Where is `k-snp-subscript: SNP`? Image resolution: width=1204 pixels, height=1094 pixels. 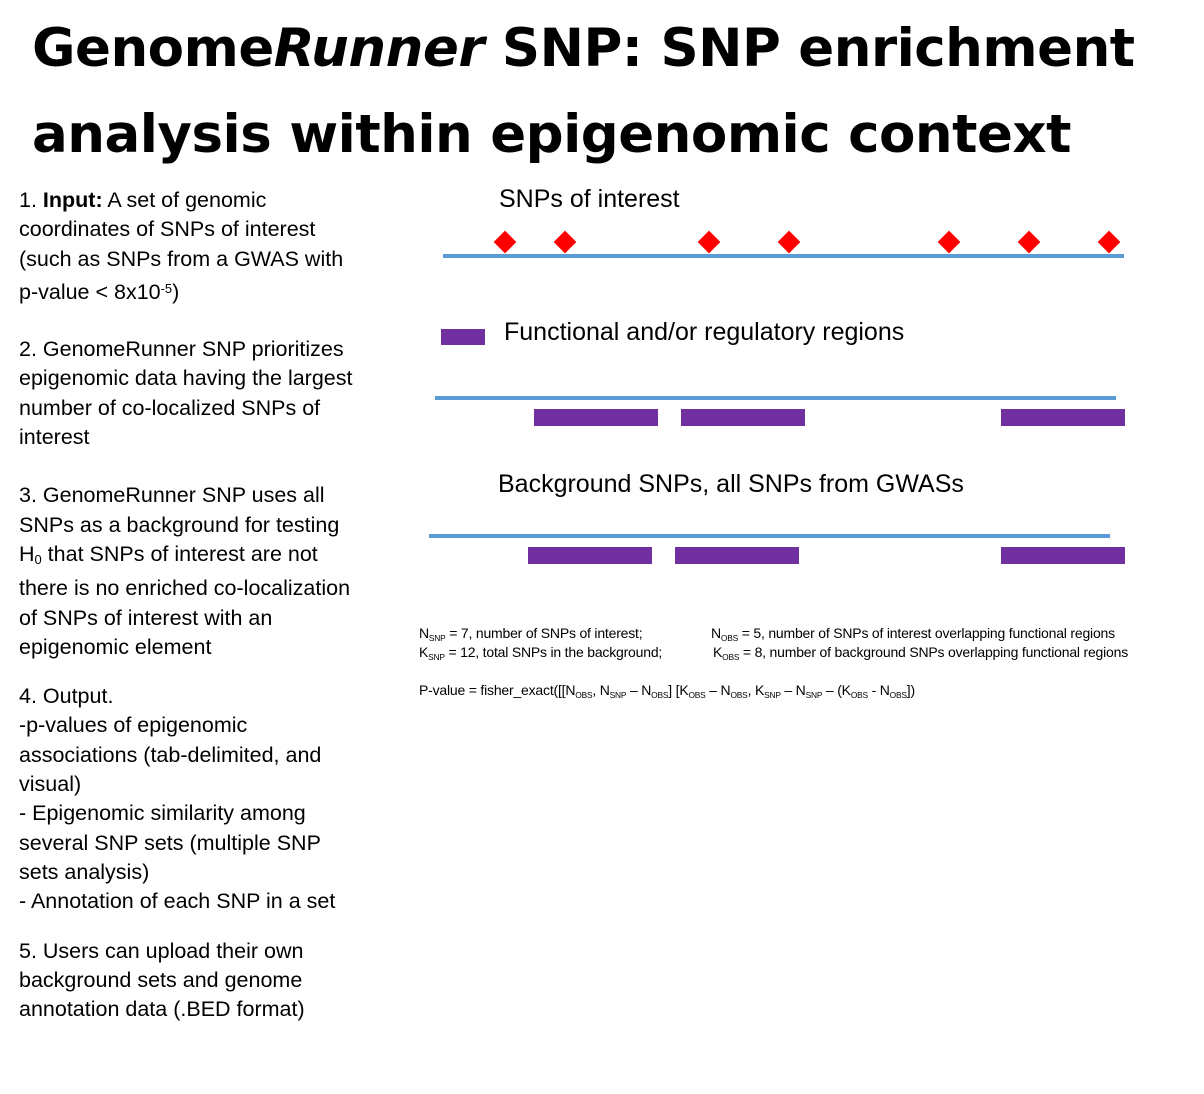 k-snp-subscript: SNP is located at coordinates (436, 657).